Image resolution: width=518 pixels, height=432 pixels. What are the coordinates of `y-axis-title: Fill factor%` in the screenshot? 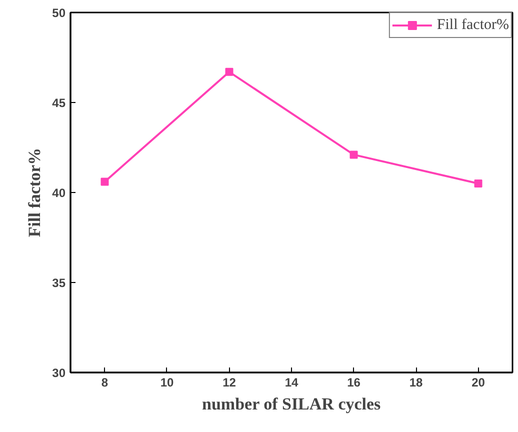 It's located at (34, 193).